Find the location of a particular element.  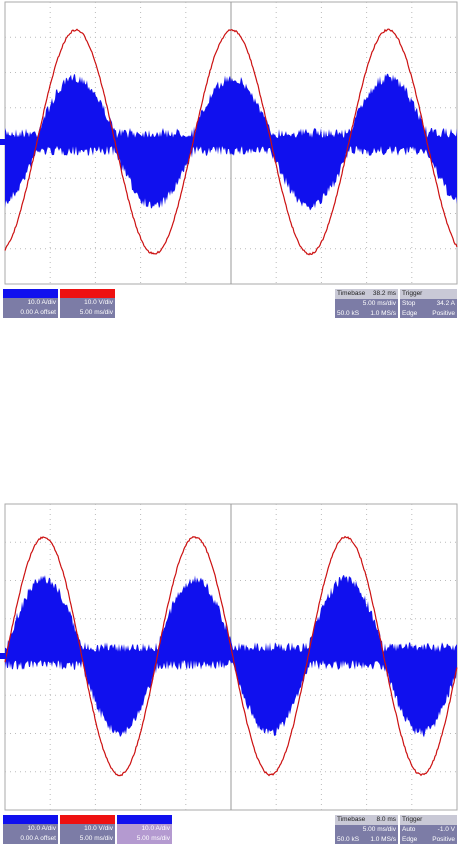

timebase-header: Timebase 8.0 ms is located at coordinates (366, 820).